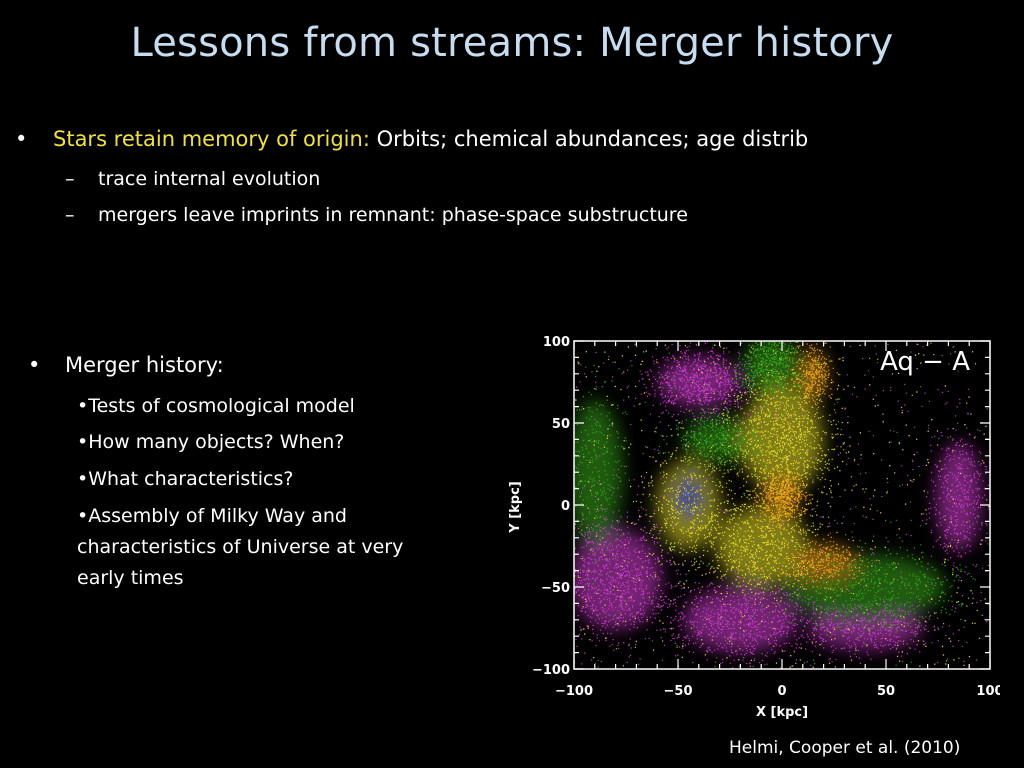  Describe the element at coordinates (678, 691) in the screenshot. I see `x-tick-label: −50` at that location.